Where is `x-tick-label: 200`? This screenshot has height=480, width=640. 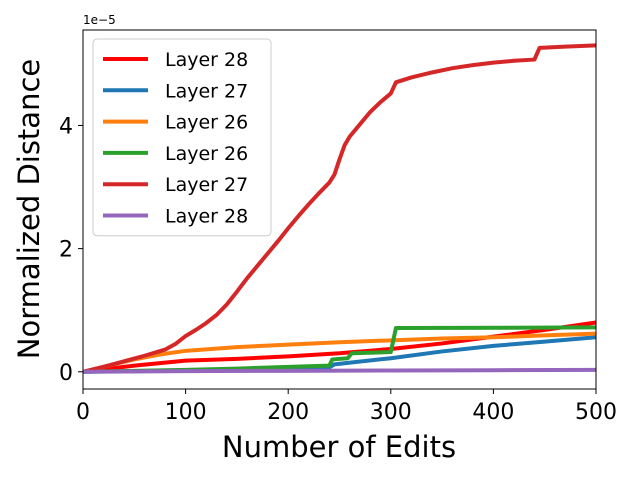 x-tick-label: 200 is located at coordinates (288, 412).